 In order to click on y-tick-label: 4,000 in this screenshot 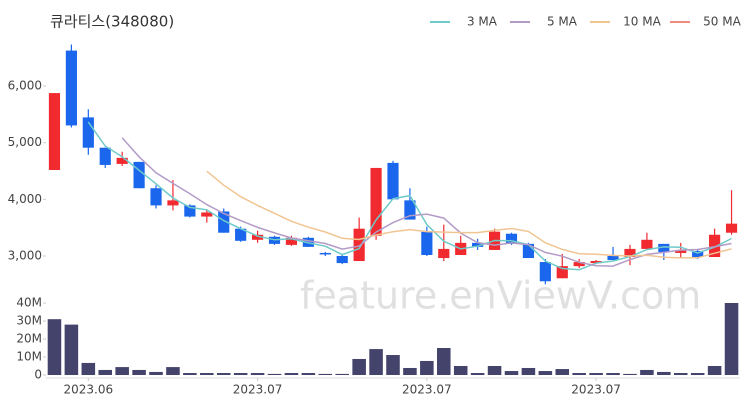, I will do `click(25, 199)`.